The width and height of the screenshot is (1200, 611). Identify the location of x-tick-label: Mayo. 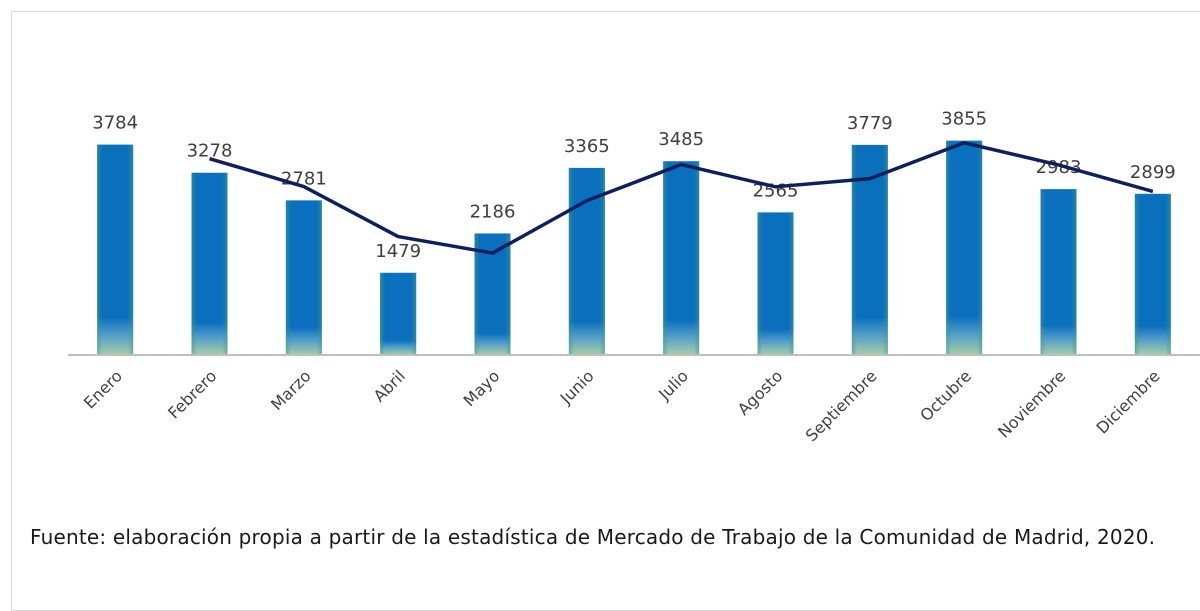
(482, 388).